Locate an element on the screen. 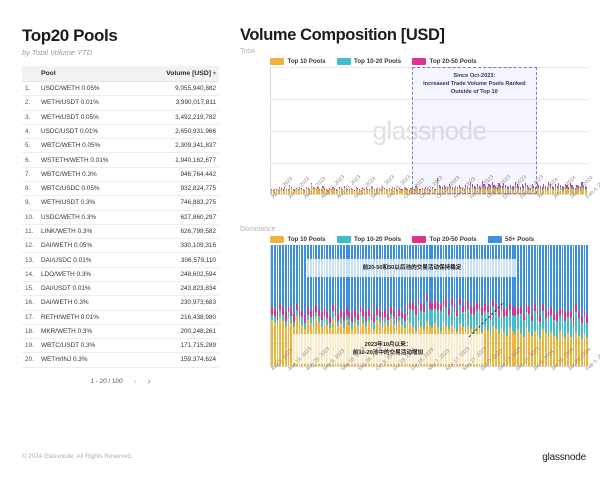  table-row: 20. WETH/INJ 0.3% 159,374,624 is located at coordinates (120, 360).